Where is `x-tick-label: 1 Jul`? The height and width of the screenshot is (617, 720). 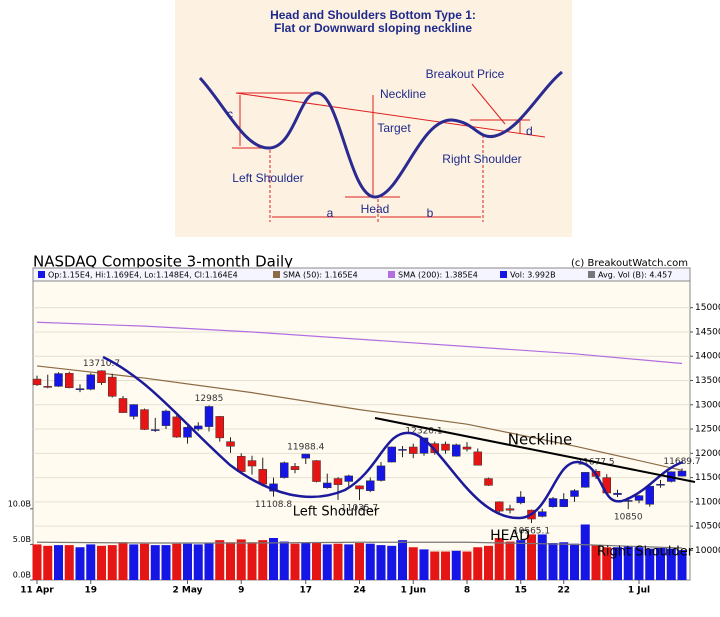 x-tick-label: 1 Jul is located at coordinates (639, 591).